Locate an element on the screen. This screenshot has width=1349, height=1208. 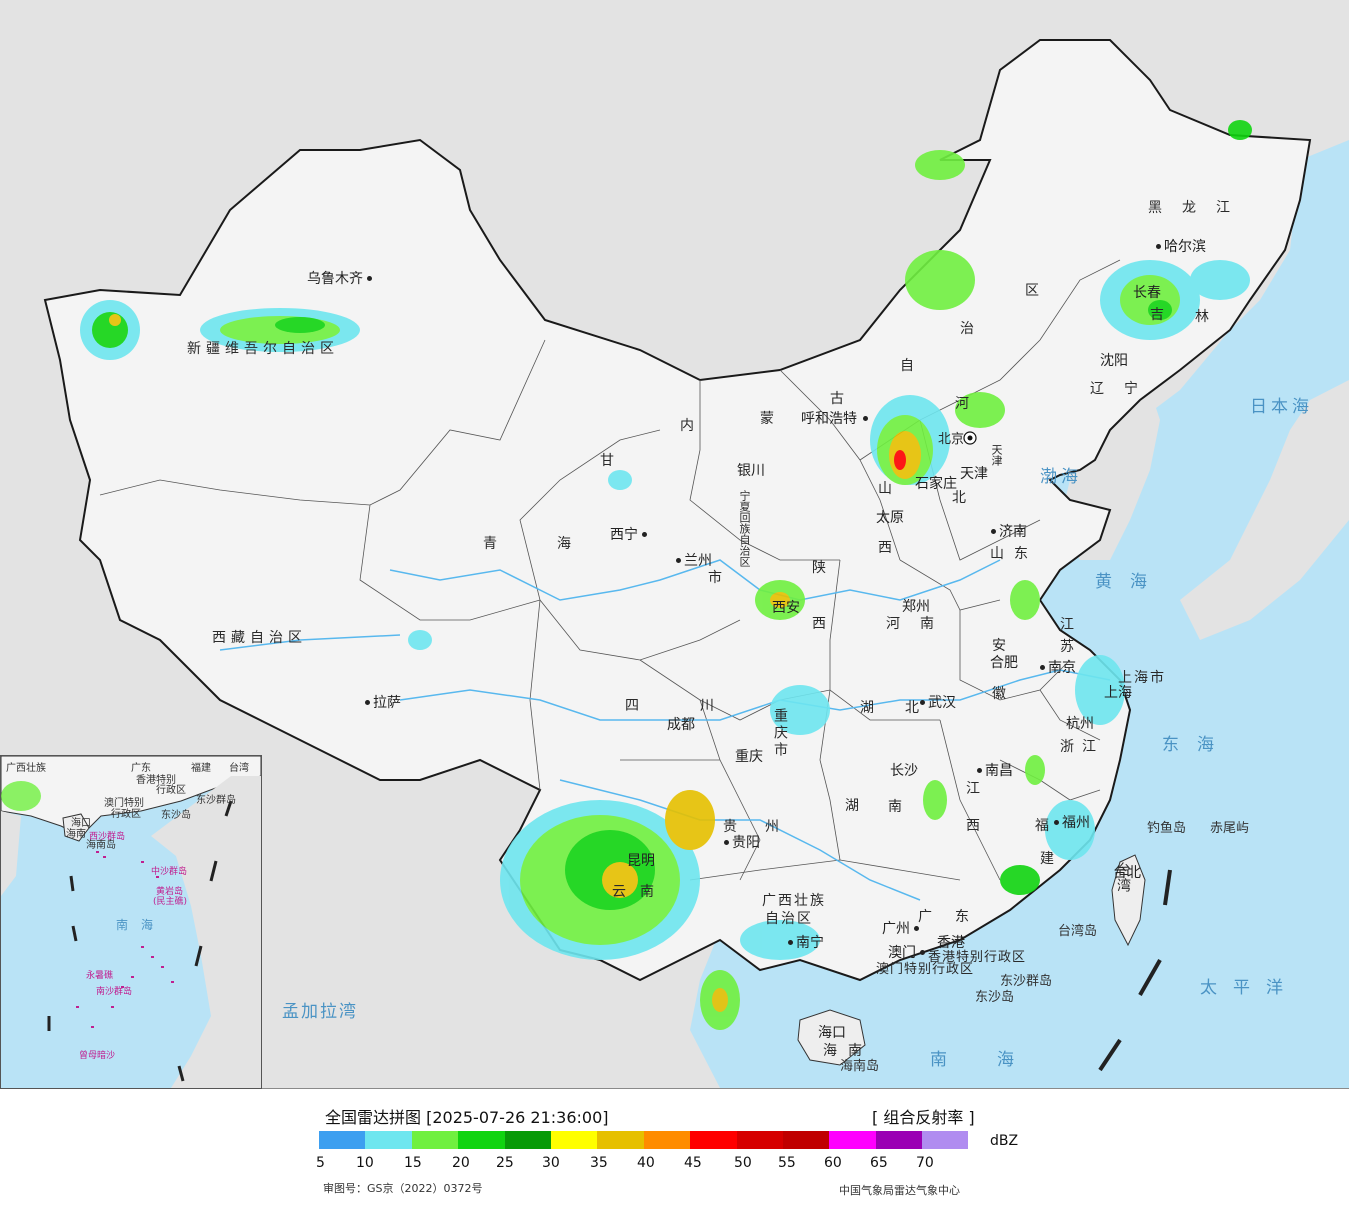
province-jiangsu-b: 苏 is located at coordinates (1069, 647).